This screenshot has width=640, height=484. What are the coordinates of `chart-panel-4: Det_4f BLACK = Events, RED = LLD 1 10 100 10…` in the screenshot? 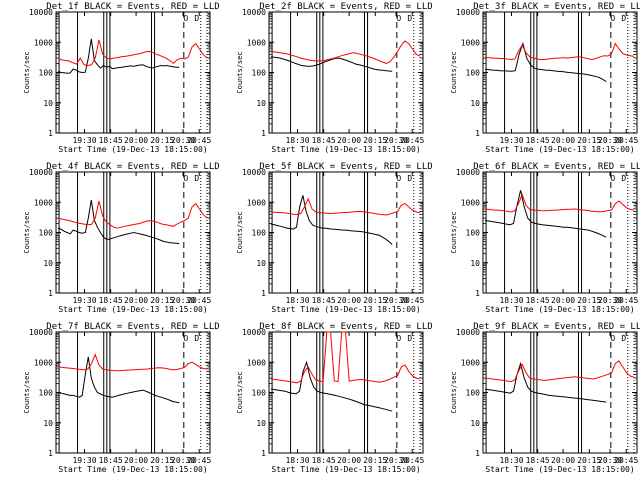 It's located at (121, 238).